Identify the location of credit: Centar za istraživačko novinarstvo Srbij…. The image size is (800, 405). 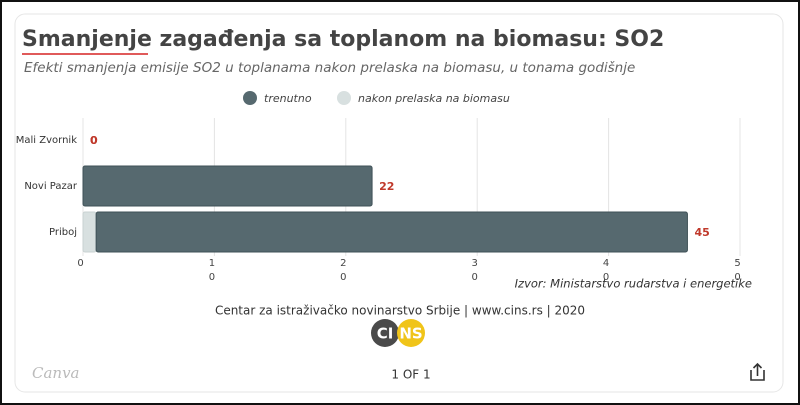
(400, 311).